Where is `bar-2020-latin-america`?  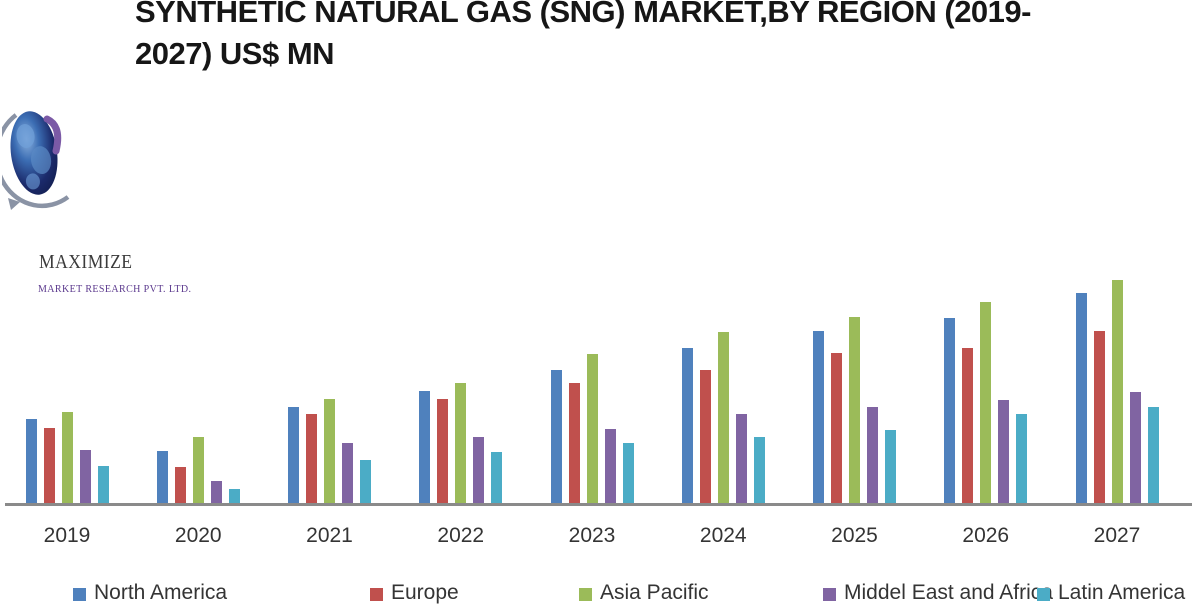
bar-2020-latin-america is located at coordinates (234, 496).